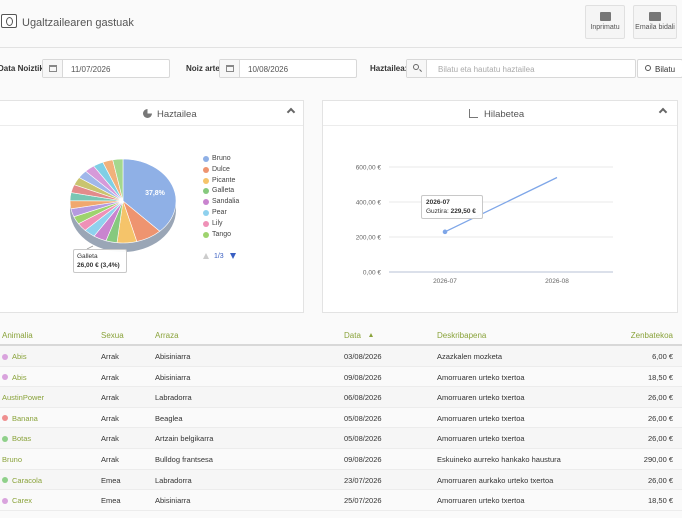 The image size is (682, 518). I want to click on print-button: Inprimatu, so click(605, 22).